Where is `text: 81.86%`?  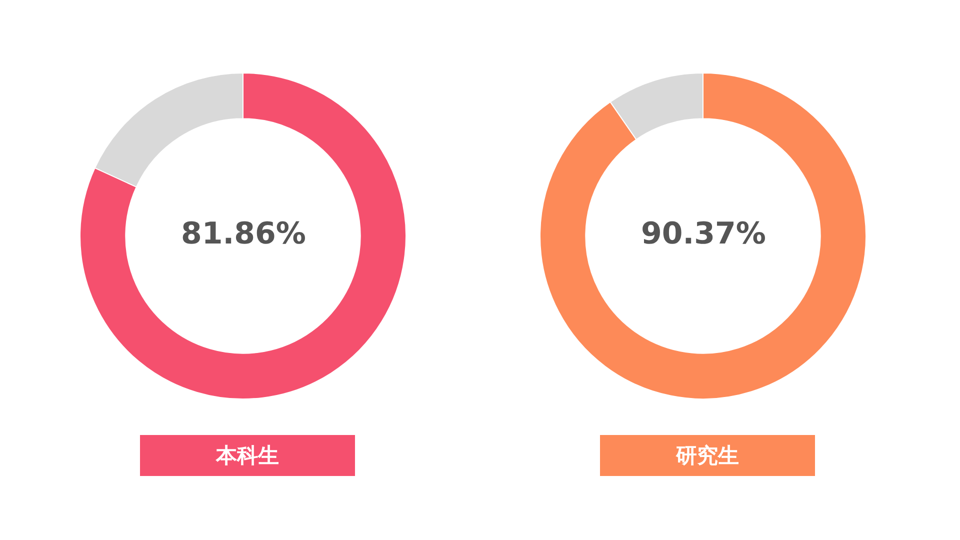
text: 81.86% is located at coordinates (243, 234).